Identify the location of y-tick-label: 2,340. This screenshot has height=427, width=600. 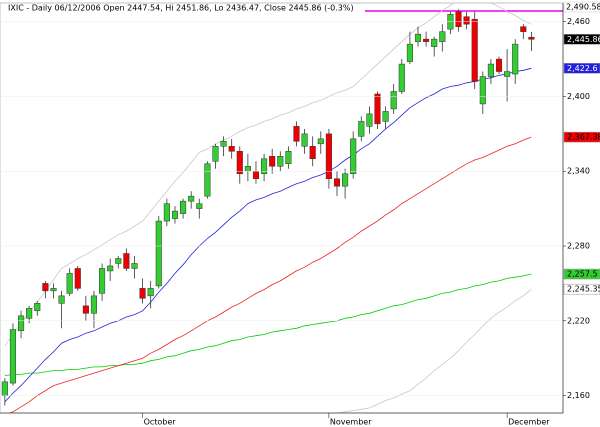
(578, 171).